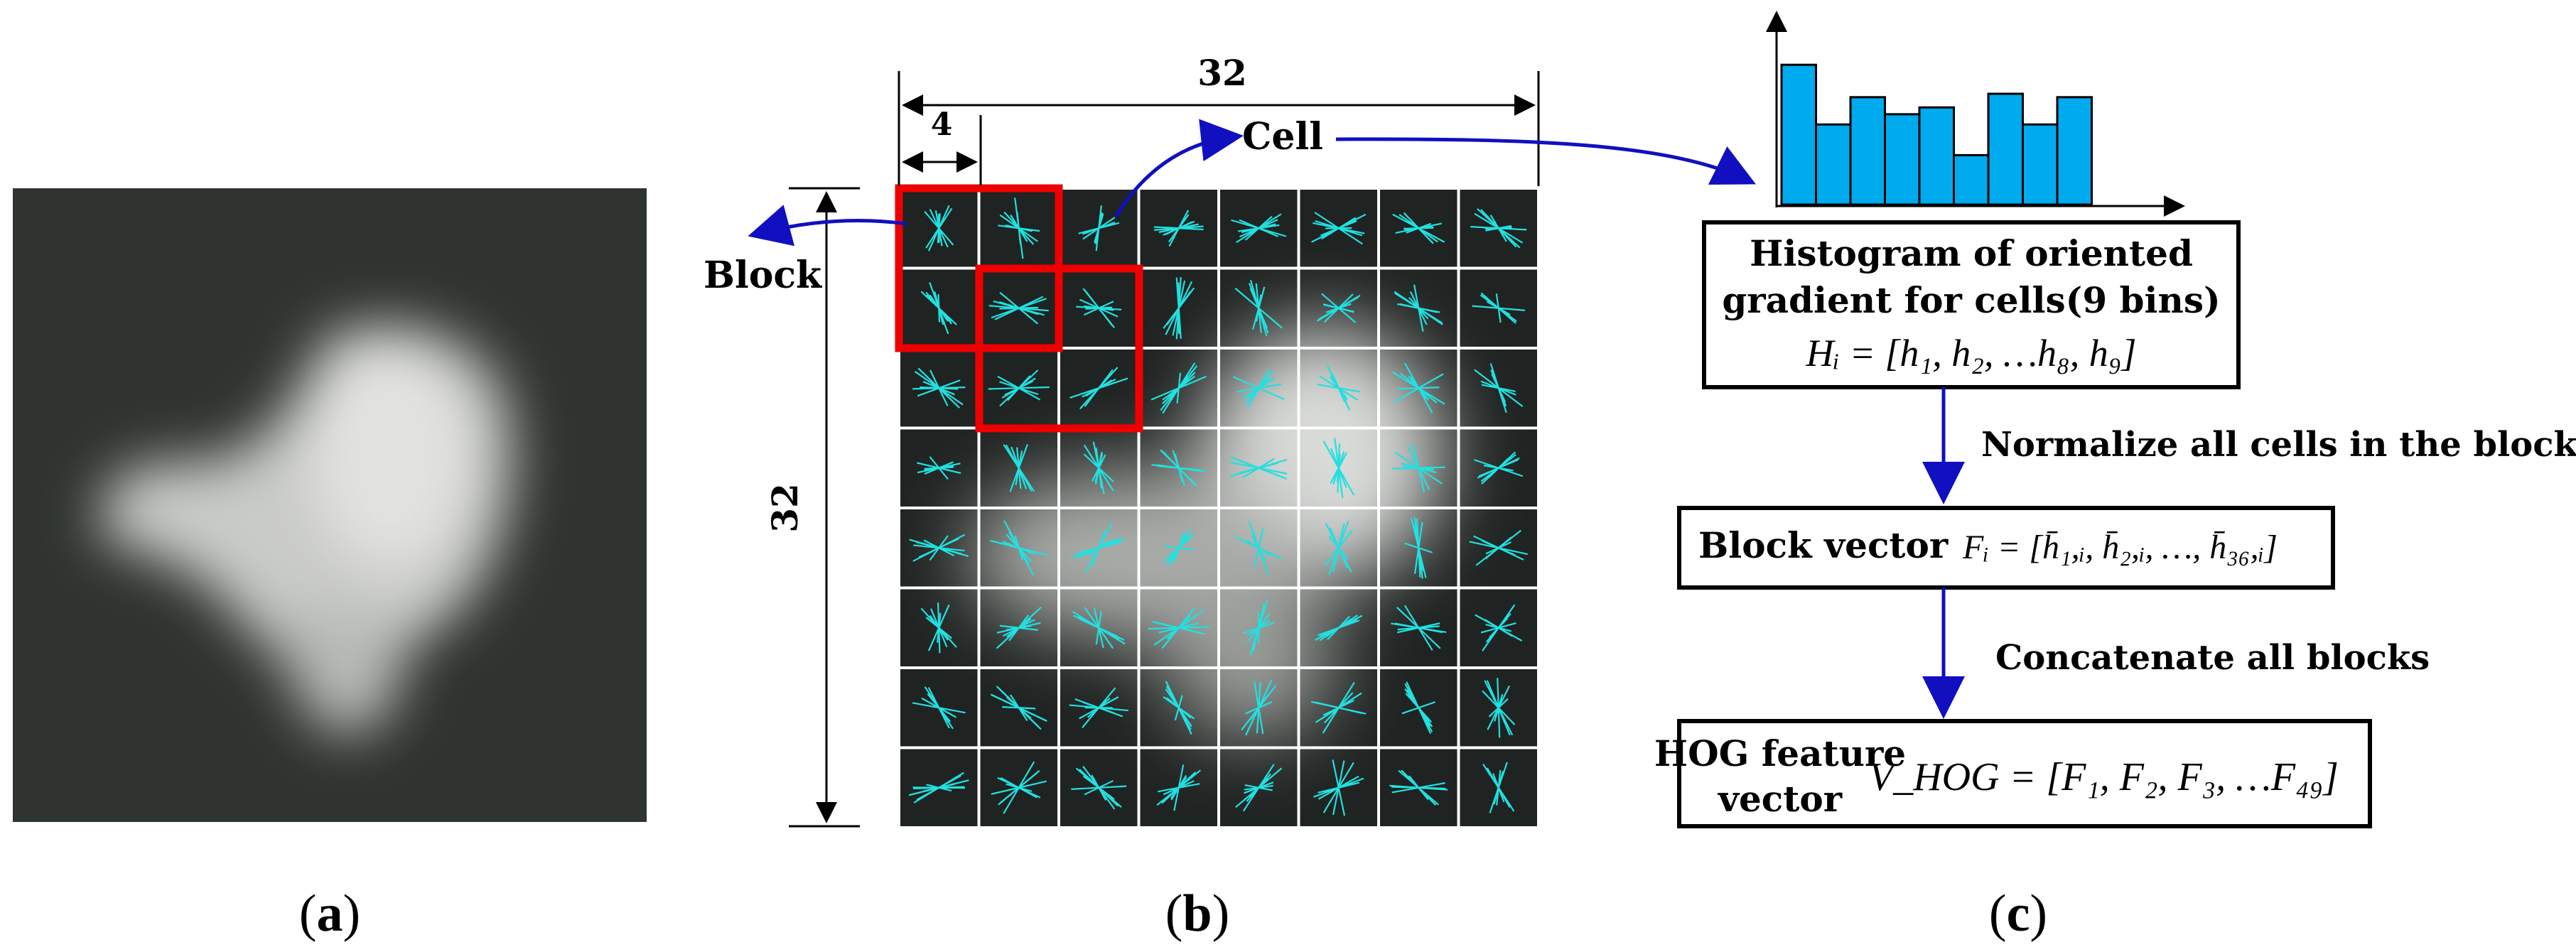  I want to click on block-label: Block, so click(763, 275).